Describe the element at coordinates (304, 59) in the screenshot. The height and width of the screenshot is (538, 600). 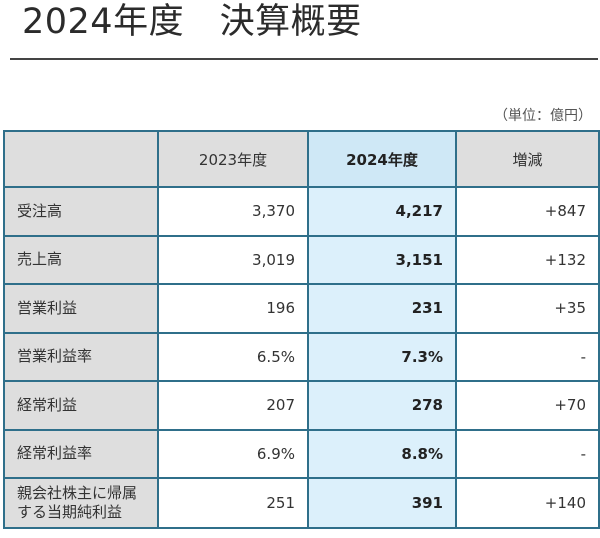
I see `title-divider` at that location.